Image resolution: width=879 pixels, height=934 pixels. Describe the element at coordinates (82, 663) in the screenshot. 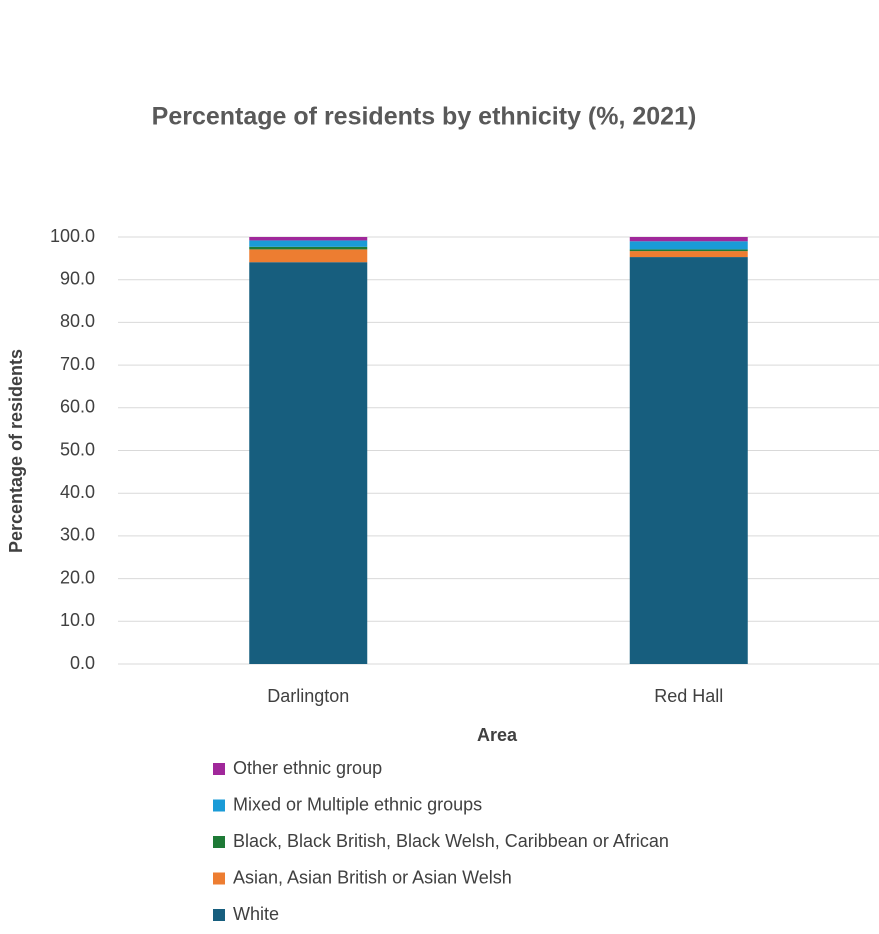

I see `y-tick-label: 0.0` at that location.